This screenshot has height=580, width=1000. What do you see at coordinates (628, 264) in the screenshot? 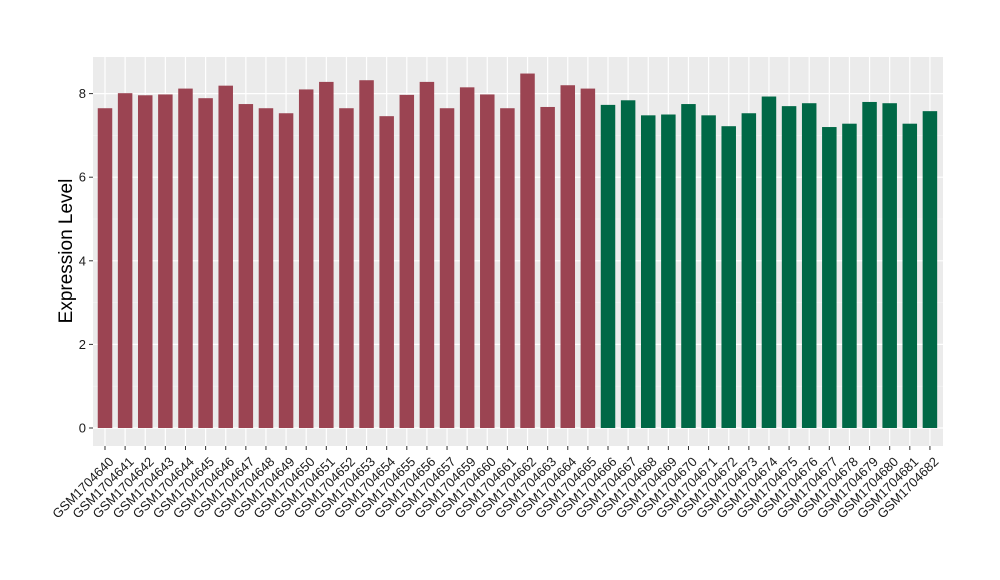
I see `bar-GSM1704667` at bounding box center [628, 264].